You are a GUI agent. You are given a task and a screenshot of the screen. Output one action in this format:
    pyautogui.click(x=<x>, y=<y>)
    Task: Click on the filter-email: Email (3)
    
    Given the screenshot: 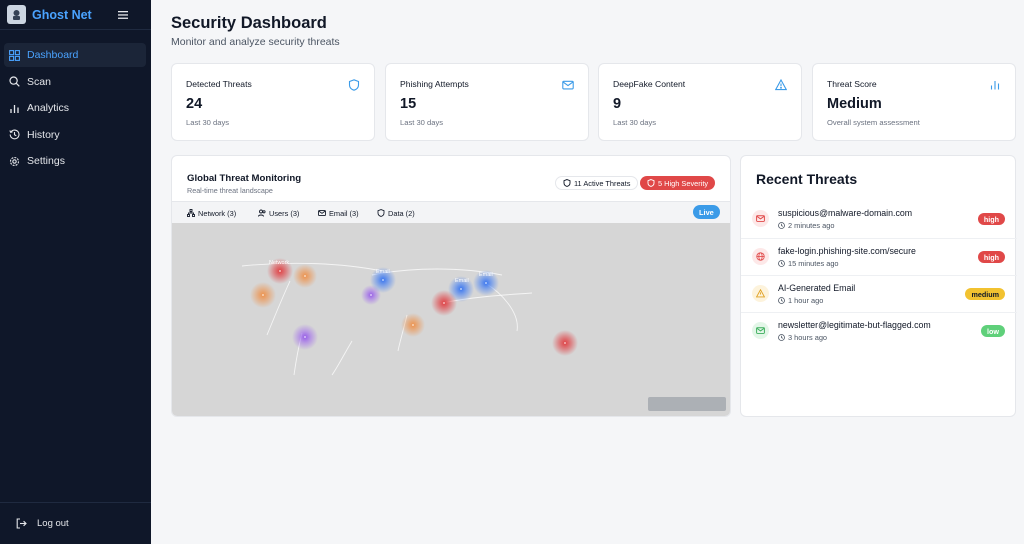 What is the action you would take?
    pyautogui.click(x=338, y=213)
    